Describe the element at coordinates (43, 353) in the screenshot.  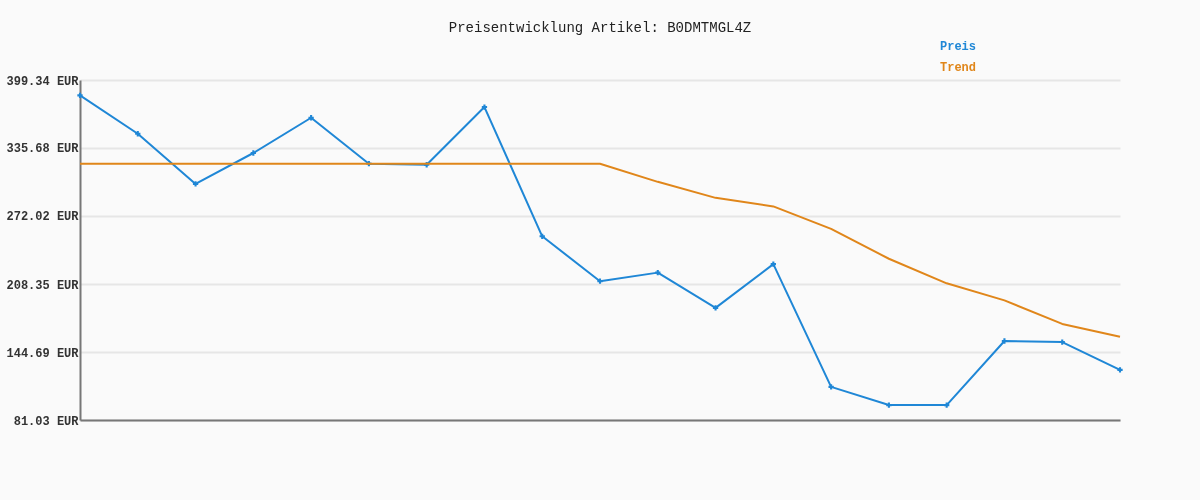
I see `y-tick-label: 144.69 EUR` at that location.